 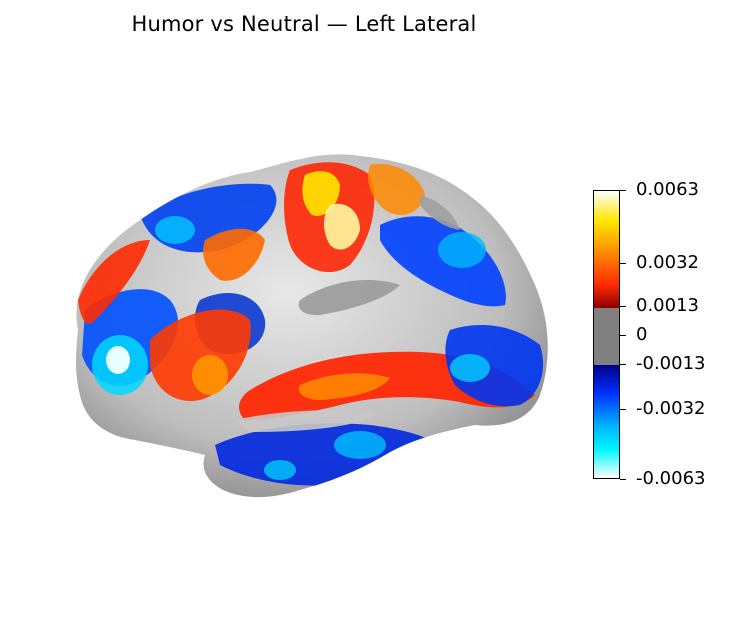 What do you see at coordinates (667, 189) in the screenshot?
I see `colorbar-tick-label: 0.0063` at bounding box center [667, 189].